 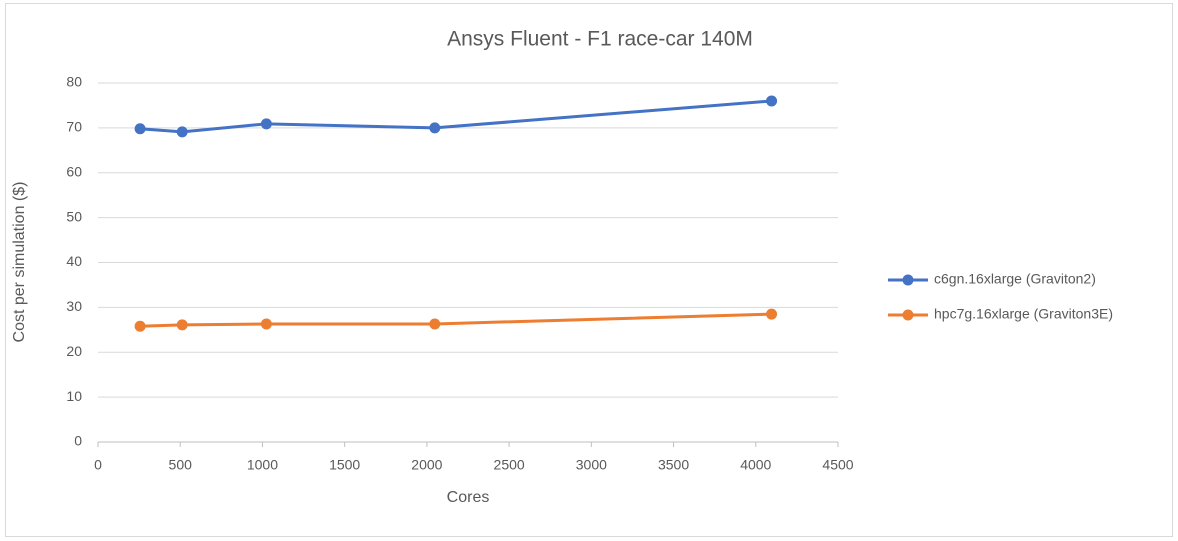 I want to click on y-tick-label: 10, so click(x=74, y=396).